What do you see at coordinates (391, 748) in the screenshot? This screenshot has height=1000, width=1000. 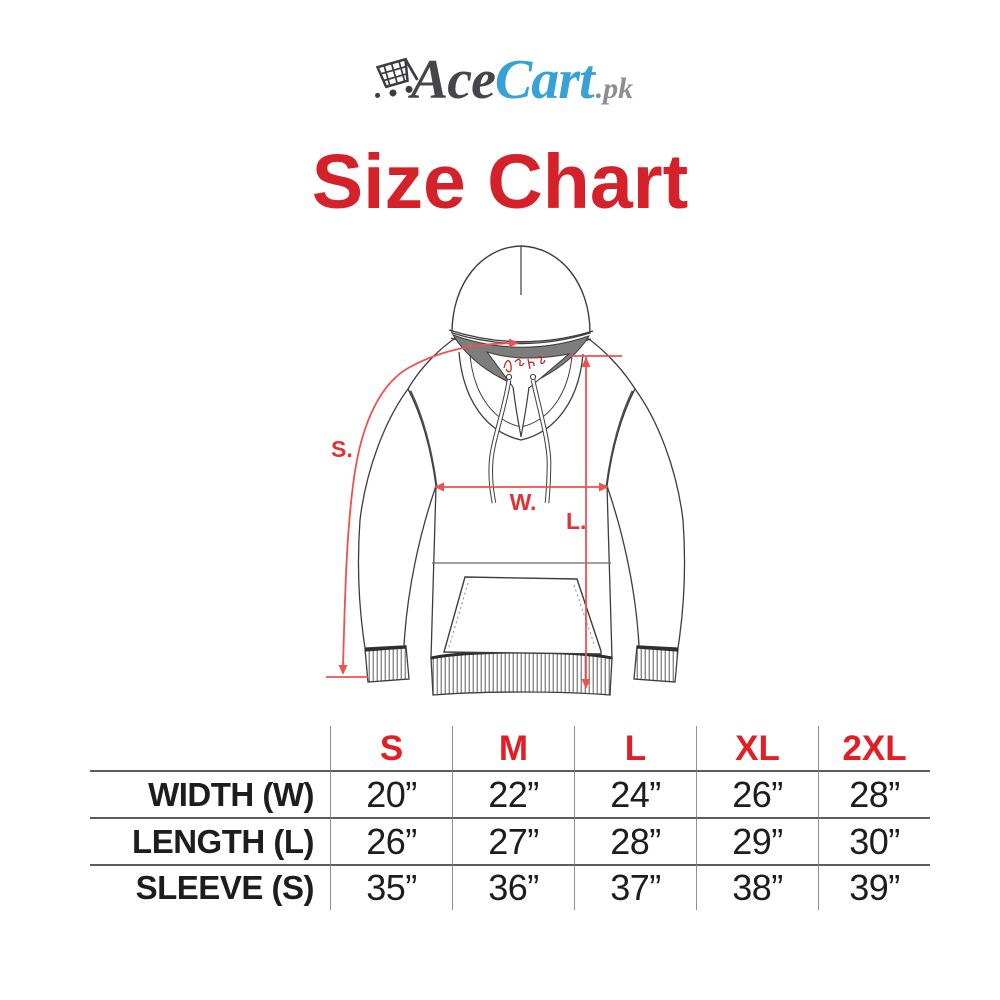 I see `column-header-s: S` at bounding box center [391, 748].